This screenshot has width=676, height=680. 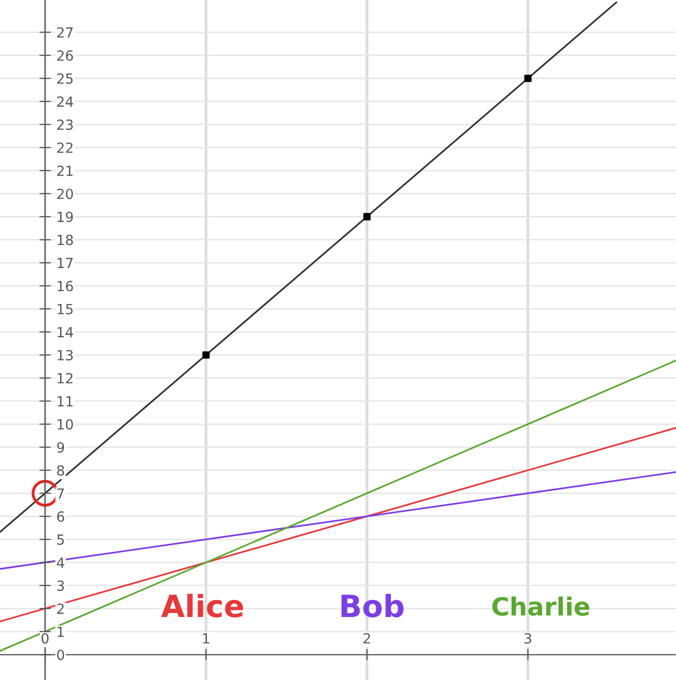 What do you see at coordinates (65, 217) in the screenshot?
I see `y-tick-label: 19` at bounding box center [65, 217].